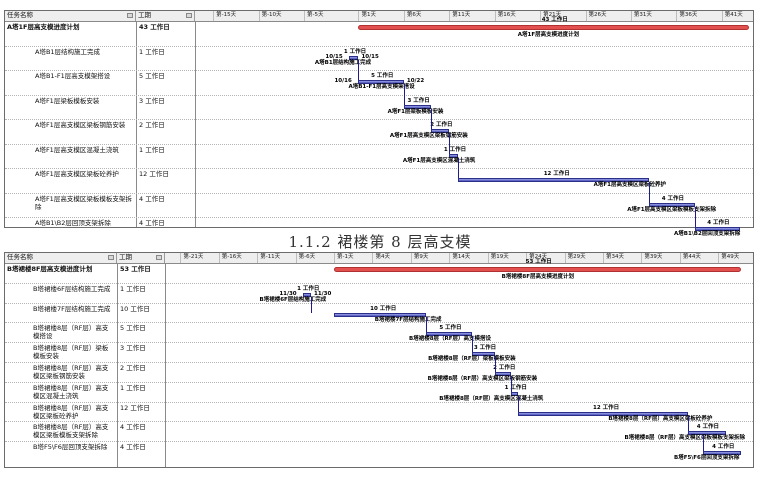  What do you see at coordinates (71, 352) in the screenshot?
I see `task-name: B塔裙楼8层（RF层）梁板模板安装` at bounding box center [71, 352].